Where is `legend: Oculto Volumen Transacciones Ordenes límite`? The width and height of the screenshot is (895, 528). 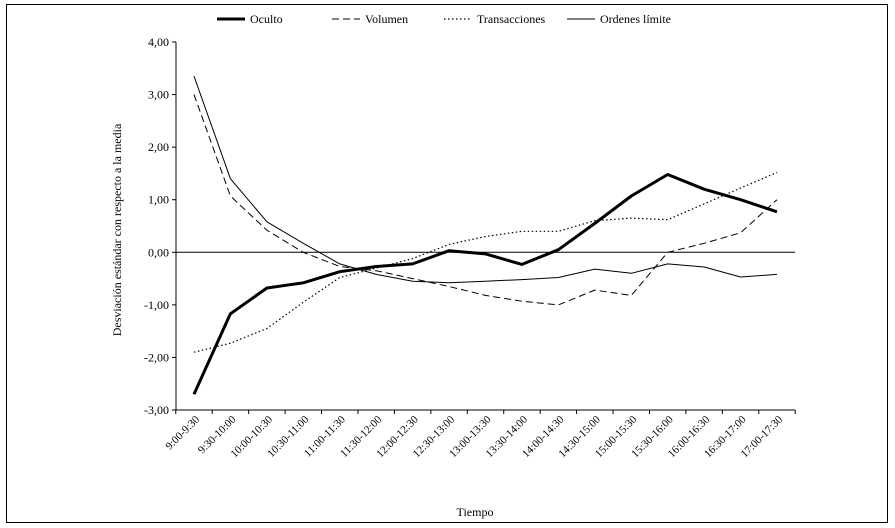
legend: Oculto Volumen Transacciones Ordenes límite is located at coordinates (444, 19).